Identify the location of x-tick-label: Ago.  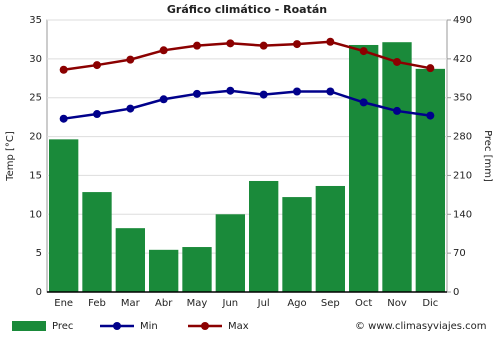
(296, 303).